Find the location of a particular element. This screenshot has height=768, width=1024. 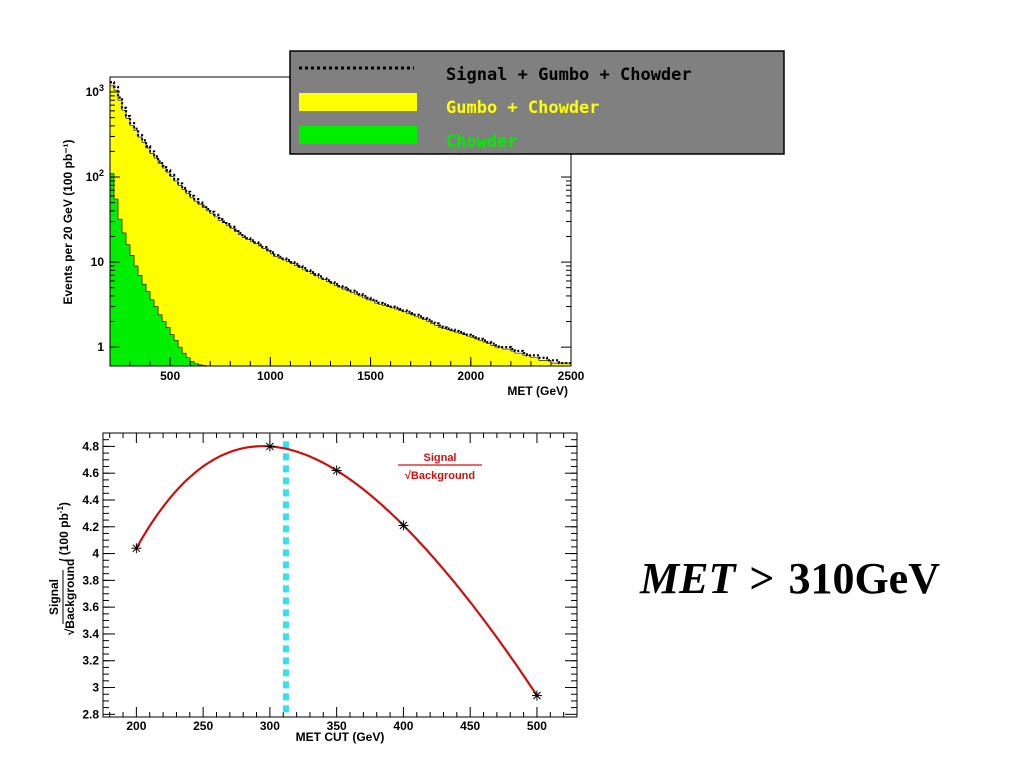

ylabel-denominator-text: Background is located at coordinates (70, 594).